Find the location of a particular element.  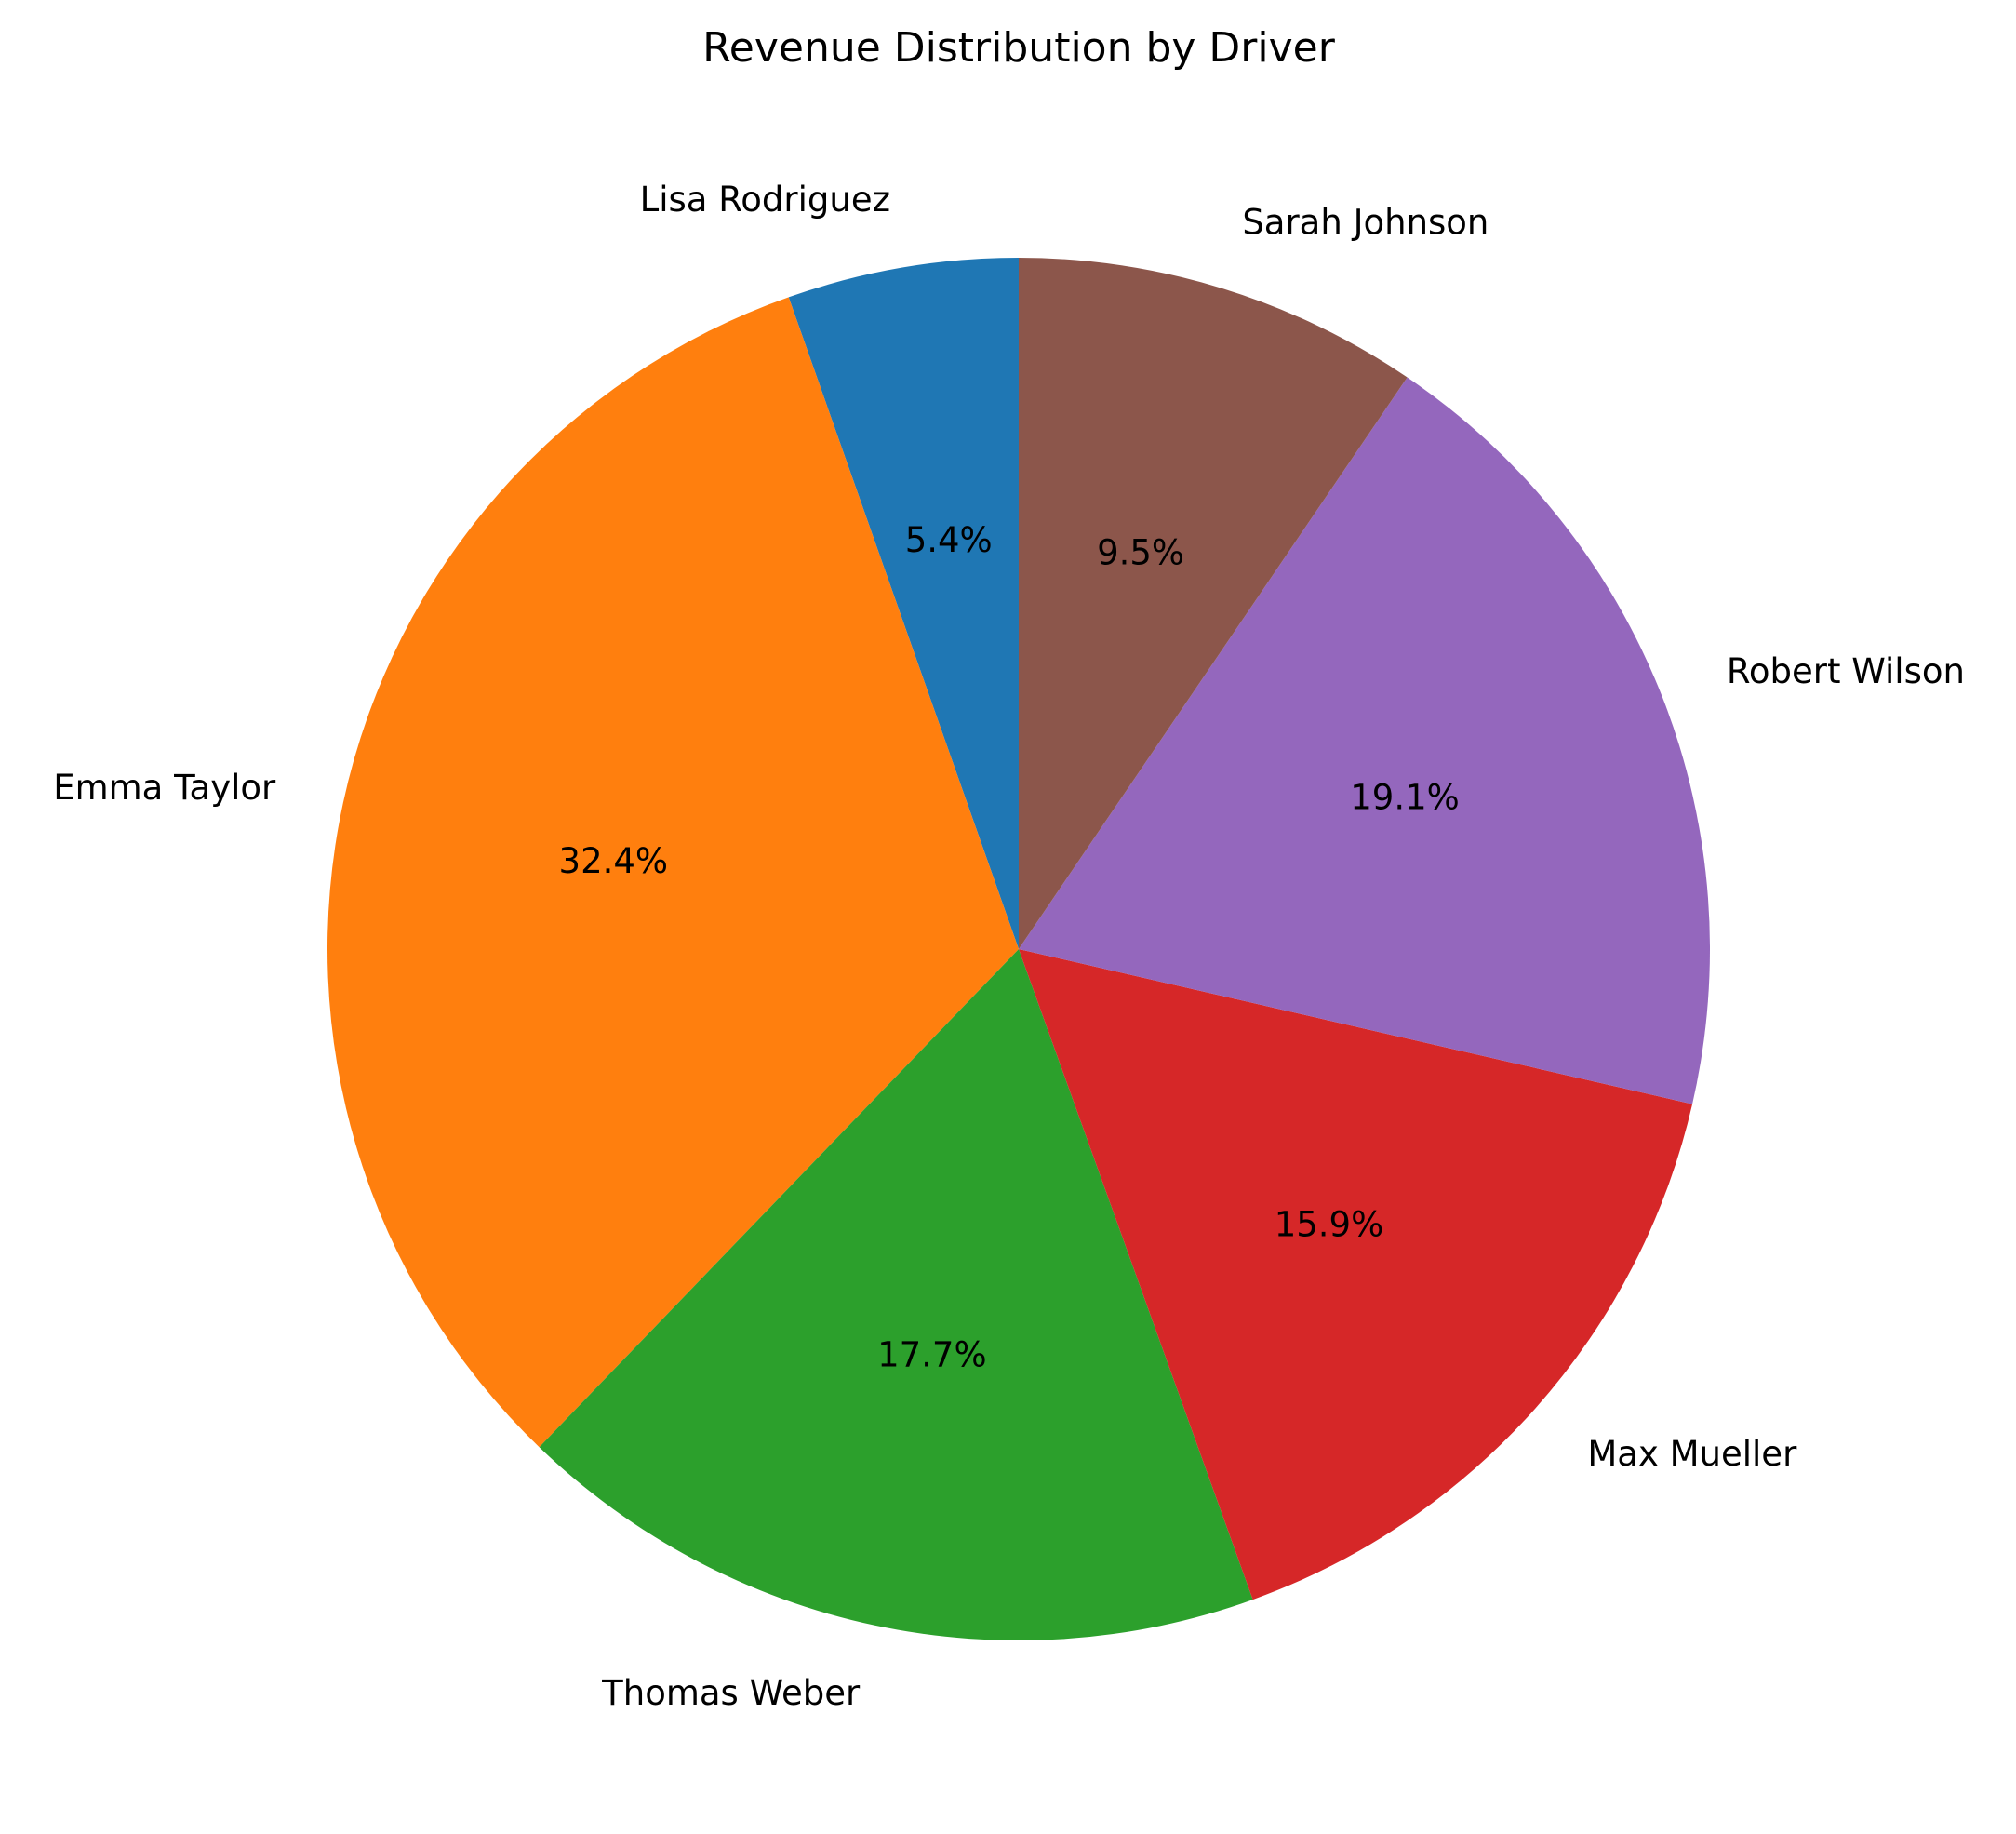

pie-slice-sarah-johnson is located at coordinates (1213, 603).